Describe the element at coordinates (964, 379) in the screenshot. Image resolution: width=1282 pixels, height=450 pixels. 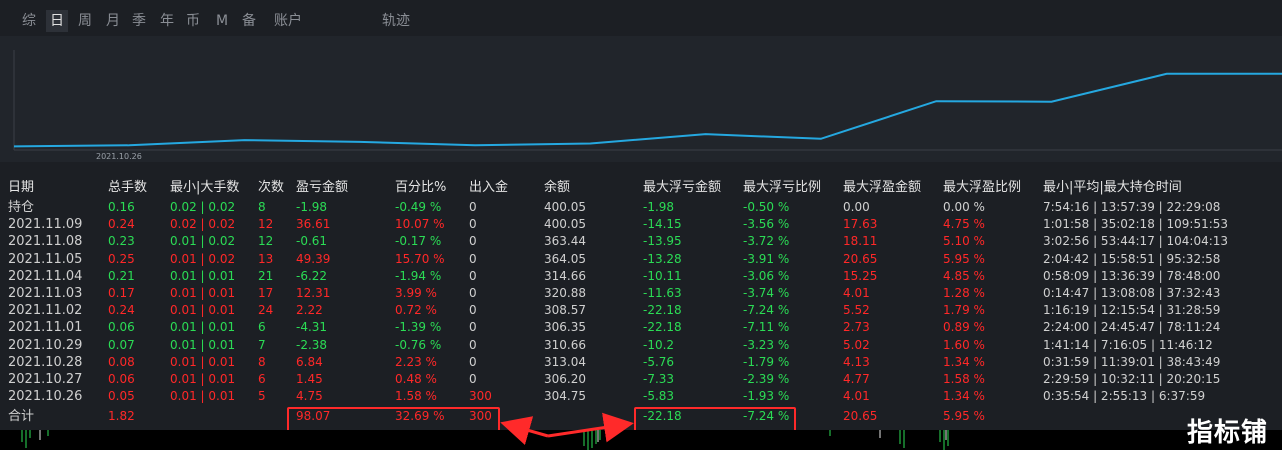
I see `cell-max-profit-pct: 1.58 %` at that location.